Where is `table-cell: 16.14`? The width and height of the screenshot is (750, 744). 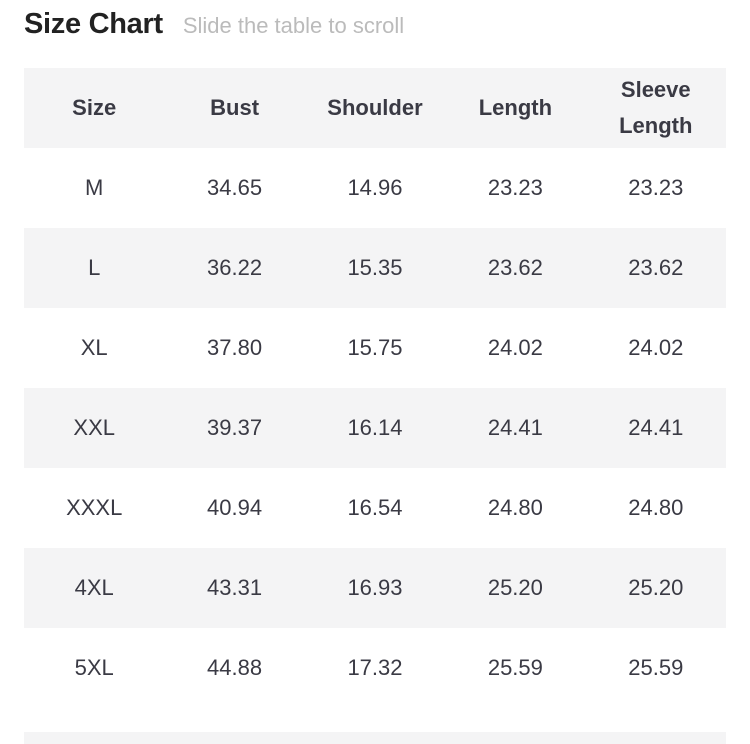
table-cell: 16.14 is located at coordinates (375, 428).